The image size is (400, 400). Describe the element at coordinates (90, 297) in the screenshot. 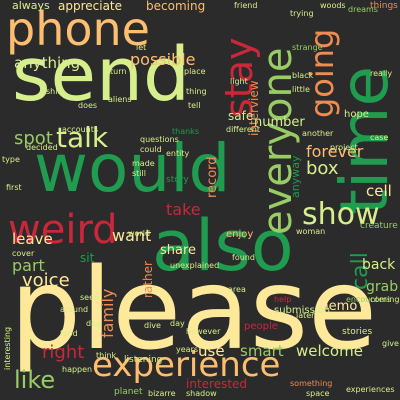

I see `word-seen: seen` at that location.